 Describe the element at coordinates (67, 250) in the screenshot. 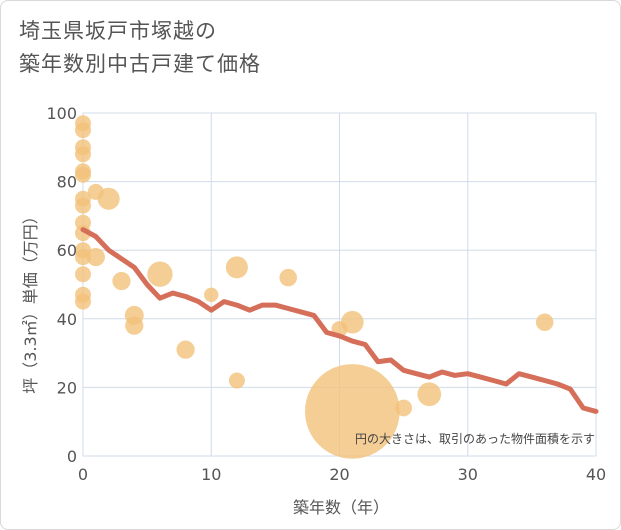

I see `y-tick-label: 60` at that location.